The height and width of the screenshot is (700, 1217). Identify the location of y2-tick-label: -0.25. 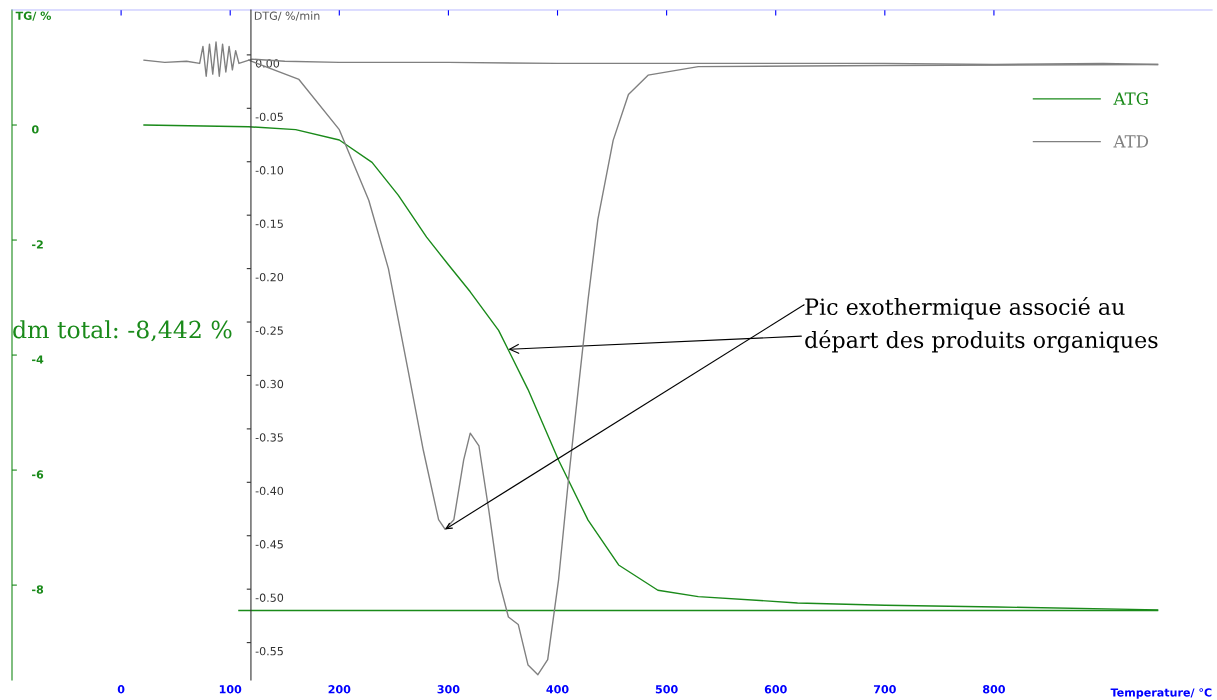
(269, 330).